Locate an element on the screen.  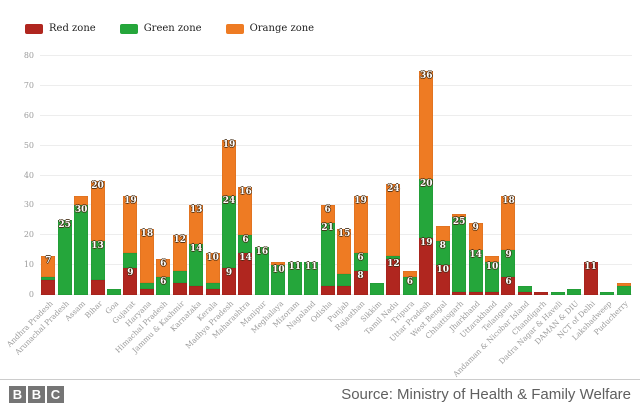
bar-chandigarh is located at coordinates (541, 293).